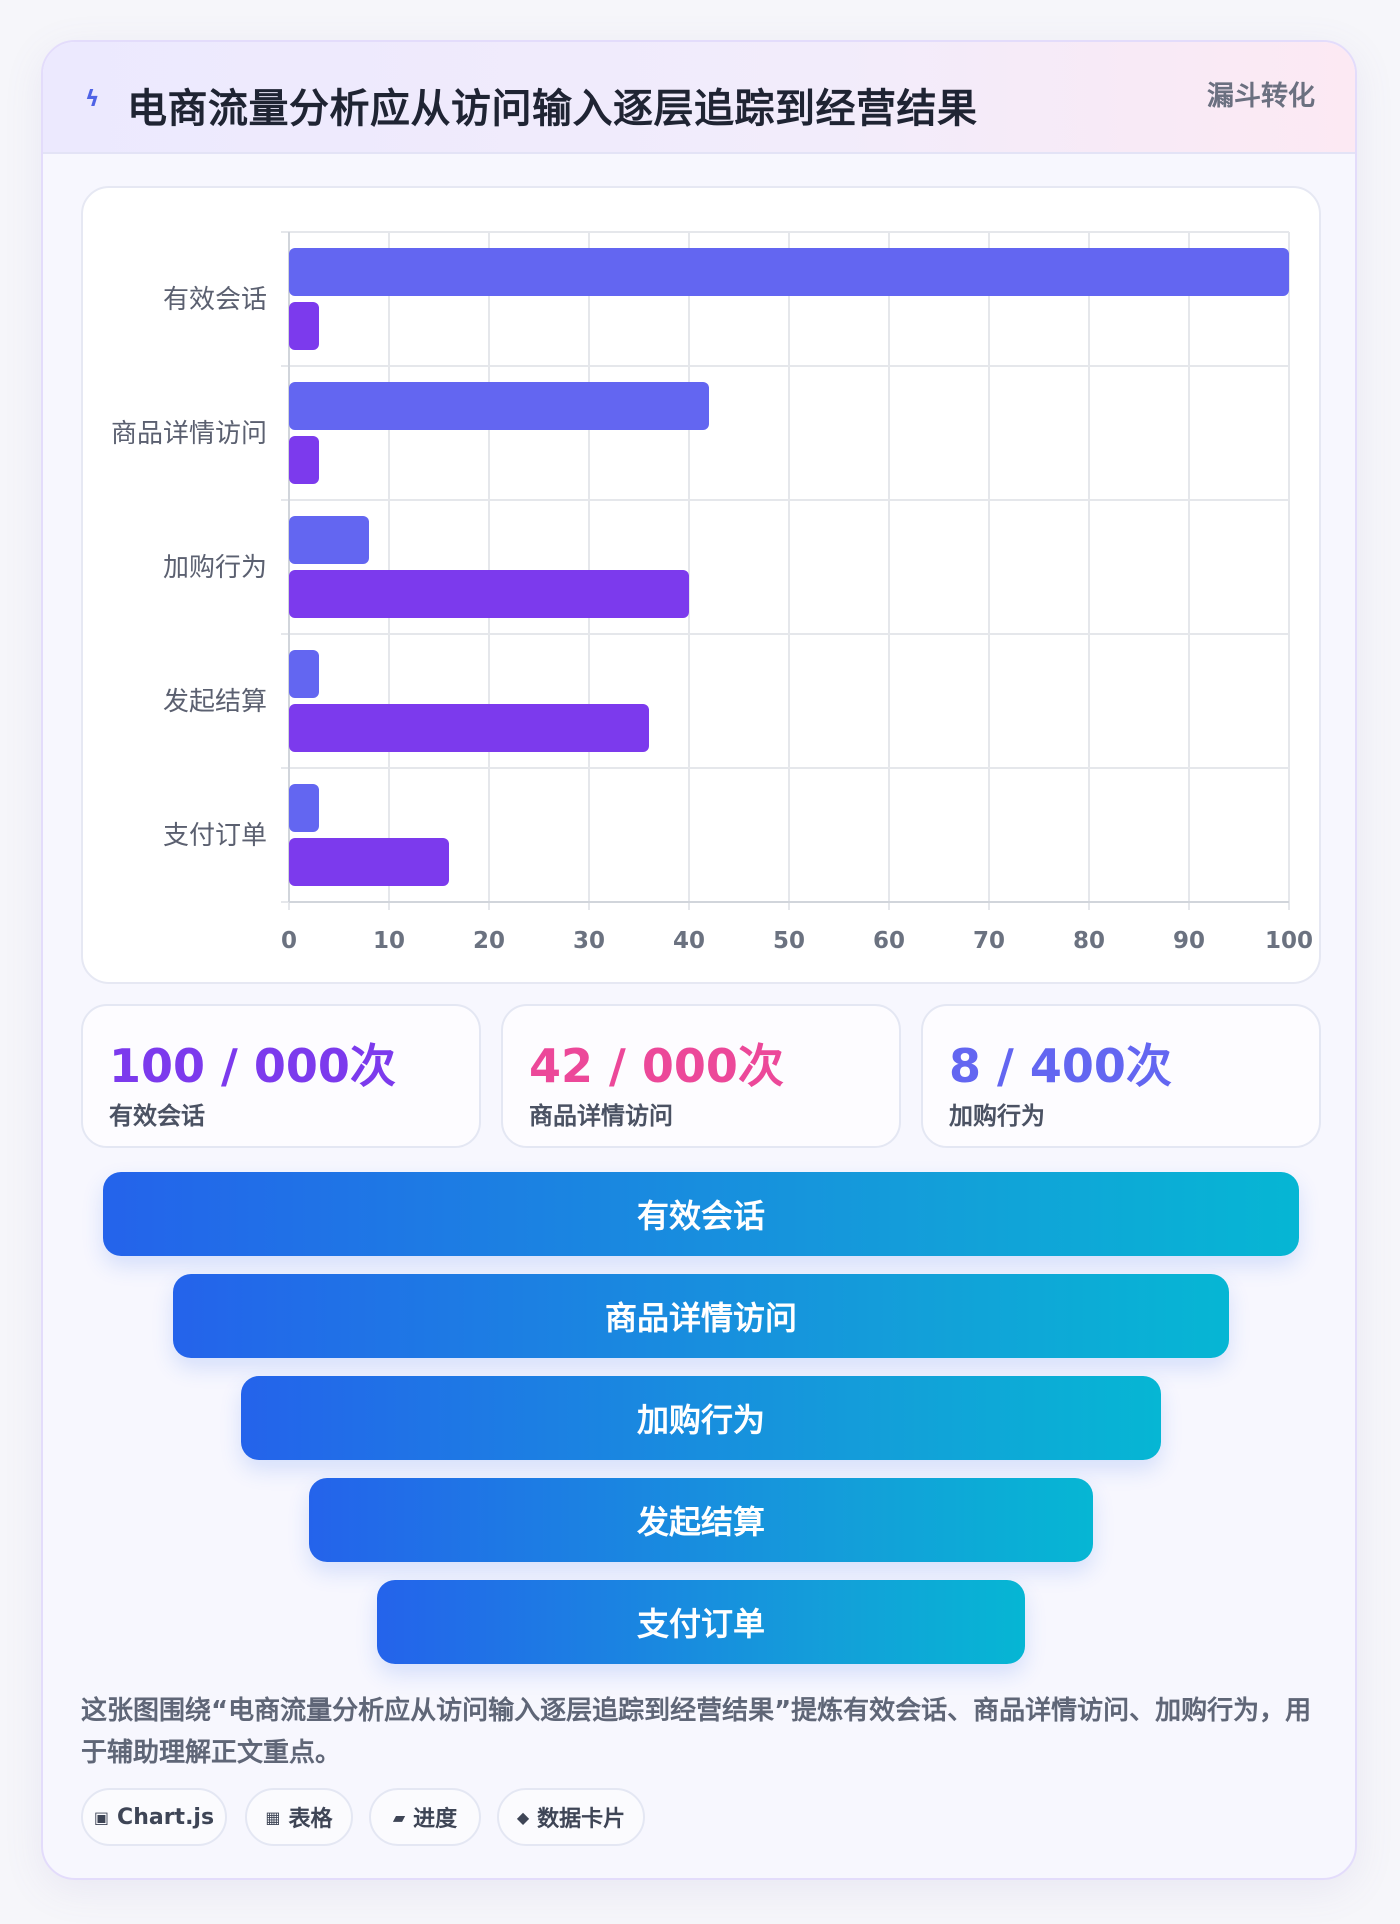  Describe the element at coordinates (523, 1817) in the screenshot. I see `diamond-icon: ◆` at that location.